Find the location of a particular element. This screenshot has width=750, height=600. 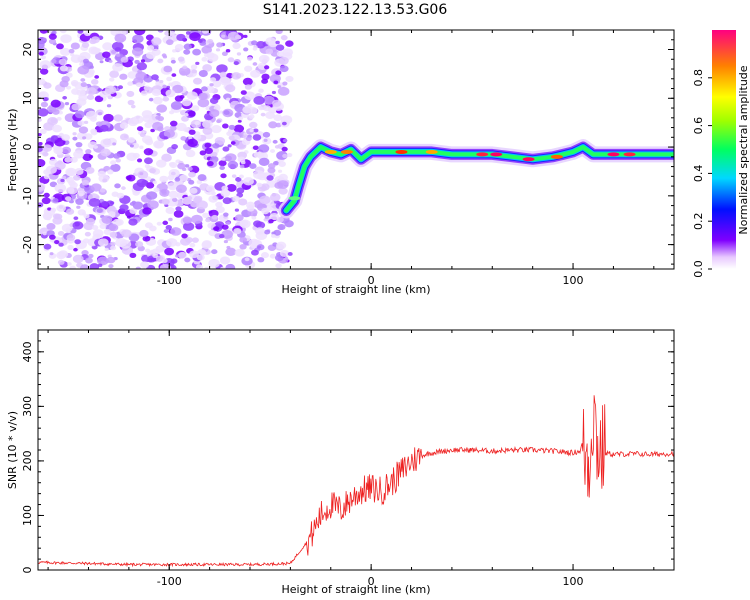

ridge-band is located at coordinates (479, 179).